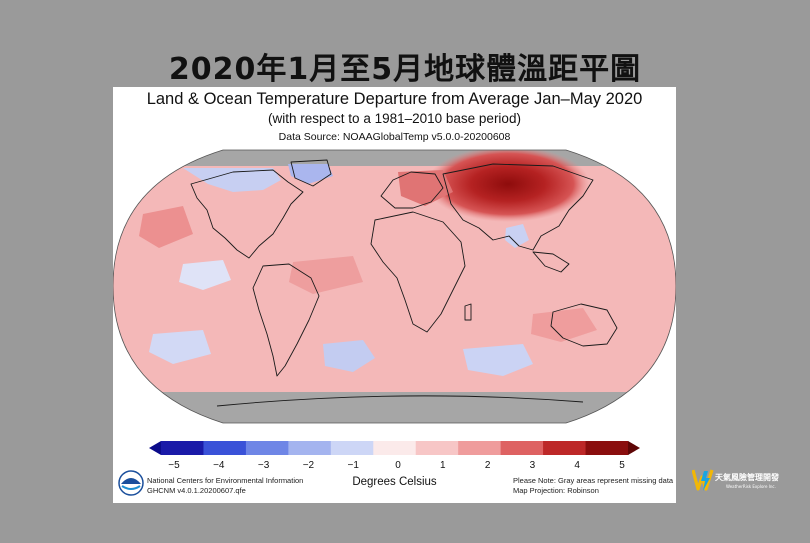  What do you see at coordinates (180, 347) in the screenshot?
I see `south-pacific-cool-patch` at bounding box center [180, 347].